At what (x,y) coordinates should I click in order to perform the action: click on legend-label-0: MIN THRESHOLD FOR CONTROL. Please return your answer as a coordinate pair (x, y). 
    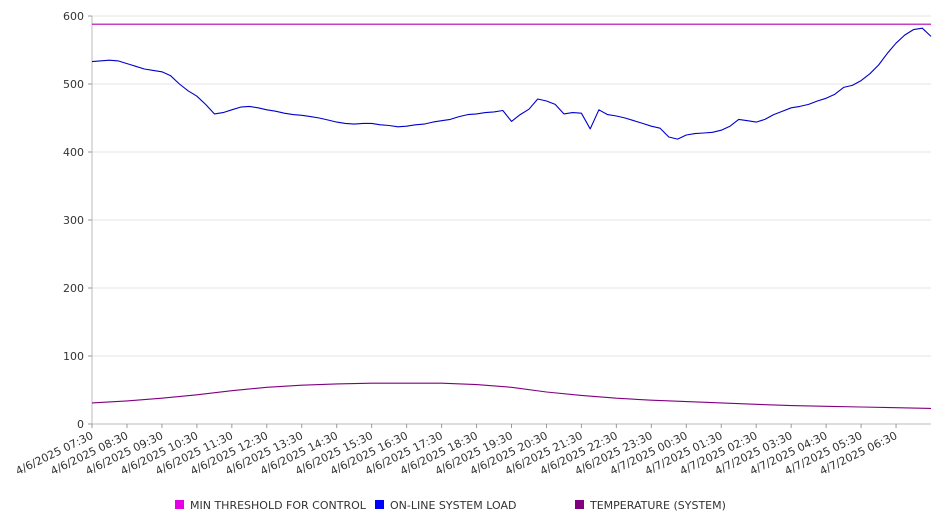
    Looking at the image, I should click on (278, 505).